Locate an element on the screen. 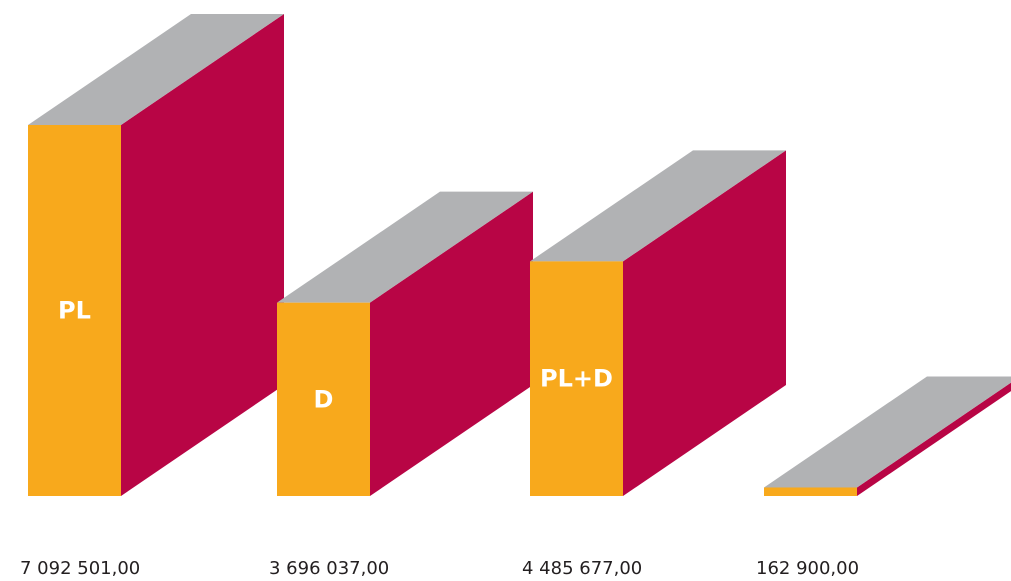  bar-2: D is located at coordinates (405, 343).